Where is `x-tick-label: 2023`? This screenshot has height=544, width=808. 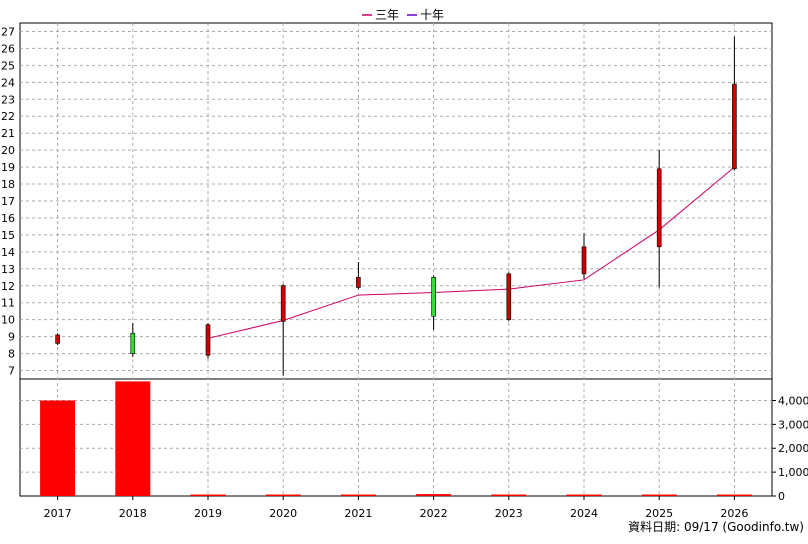
x-tick-label: 2023 is located at coordinates (509, 513).